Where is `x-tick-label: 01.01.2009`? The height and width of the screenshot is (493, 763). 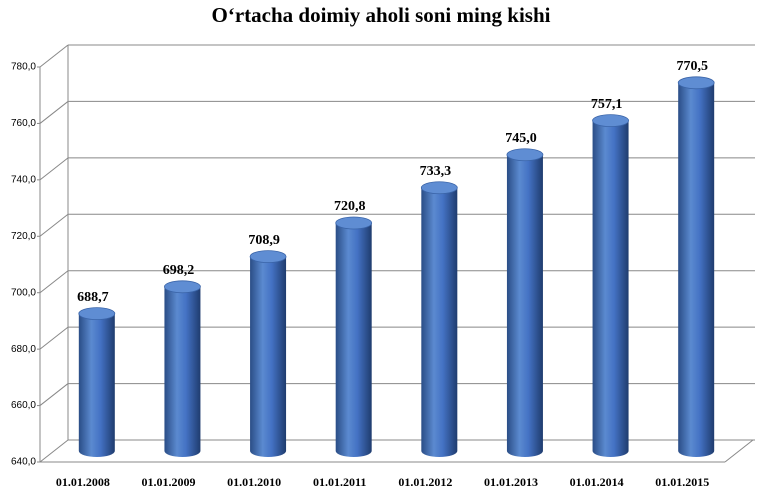
x-tick-label: 01.01.2009 is located at coordinates (168, 482).